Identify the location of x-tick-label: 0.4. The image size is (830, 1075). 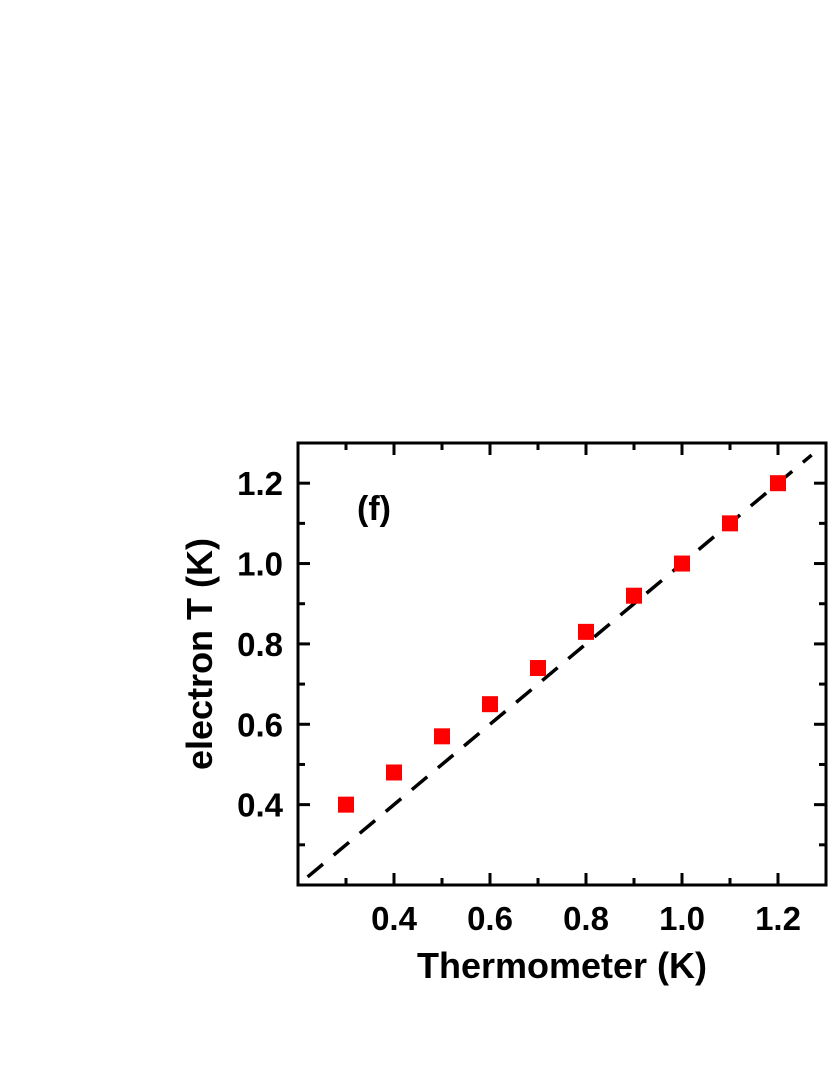
(394, 918).